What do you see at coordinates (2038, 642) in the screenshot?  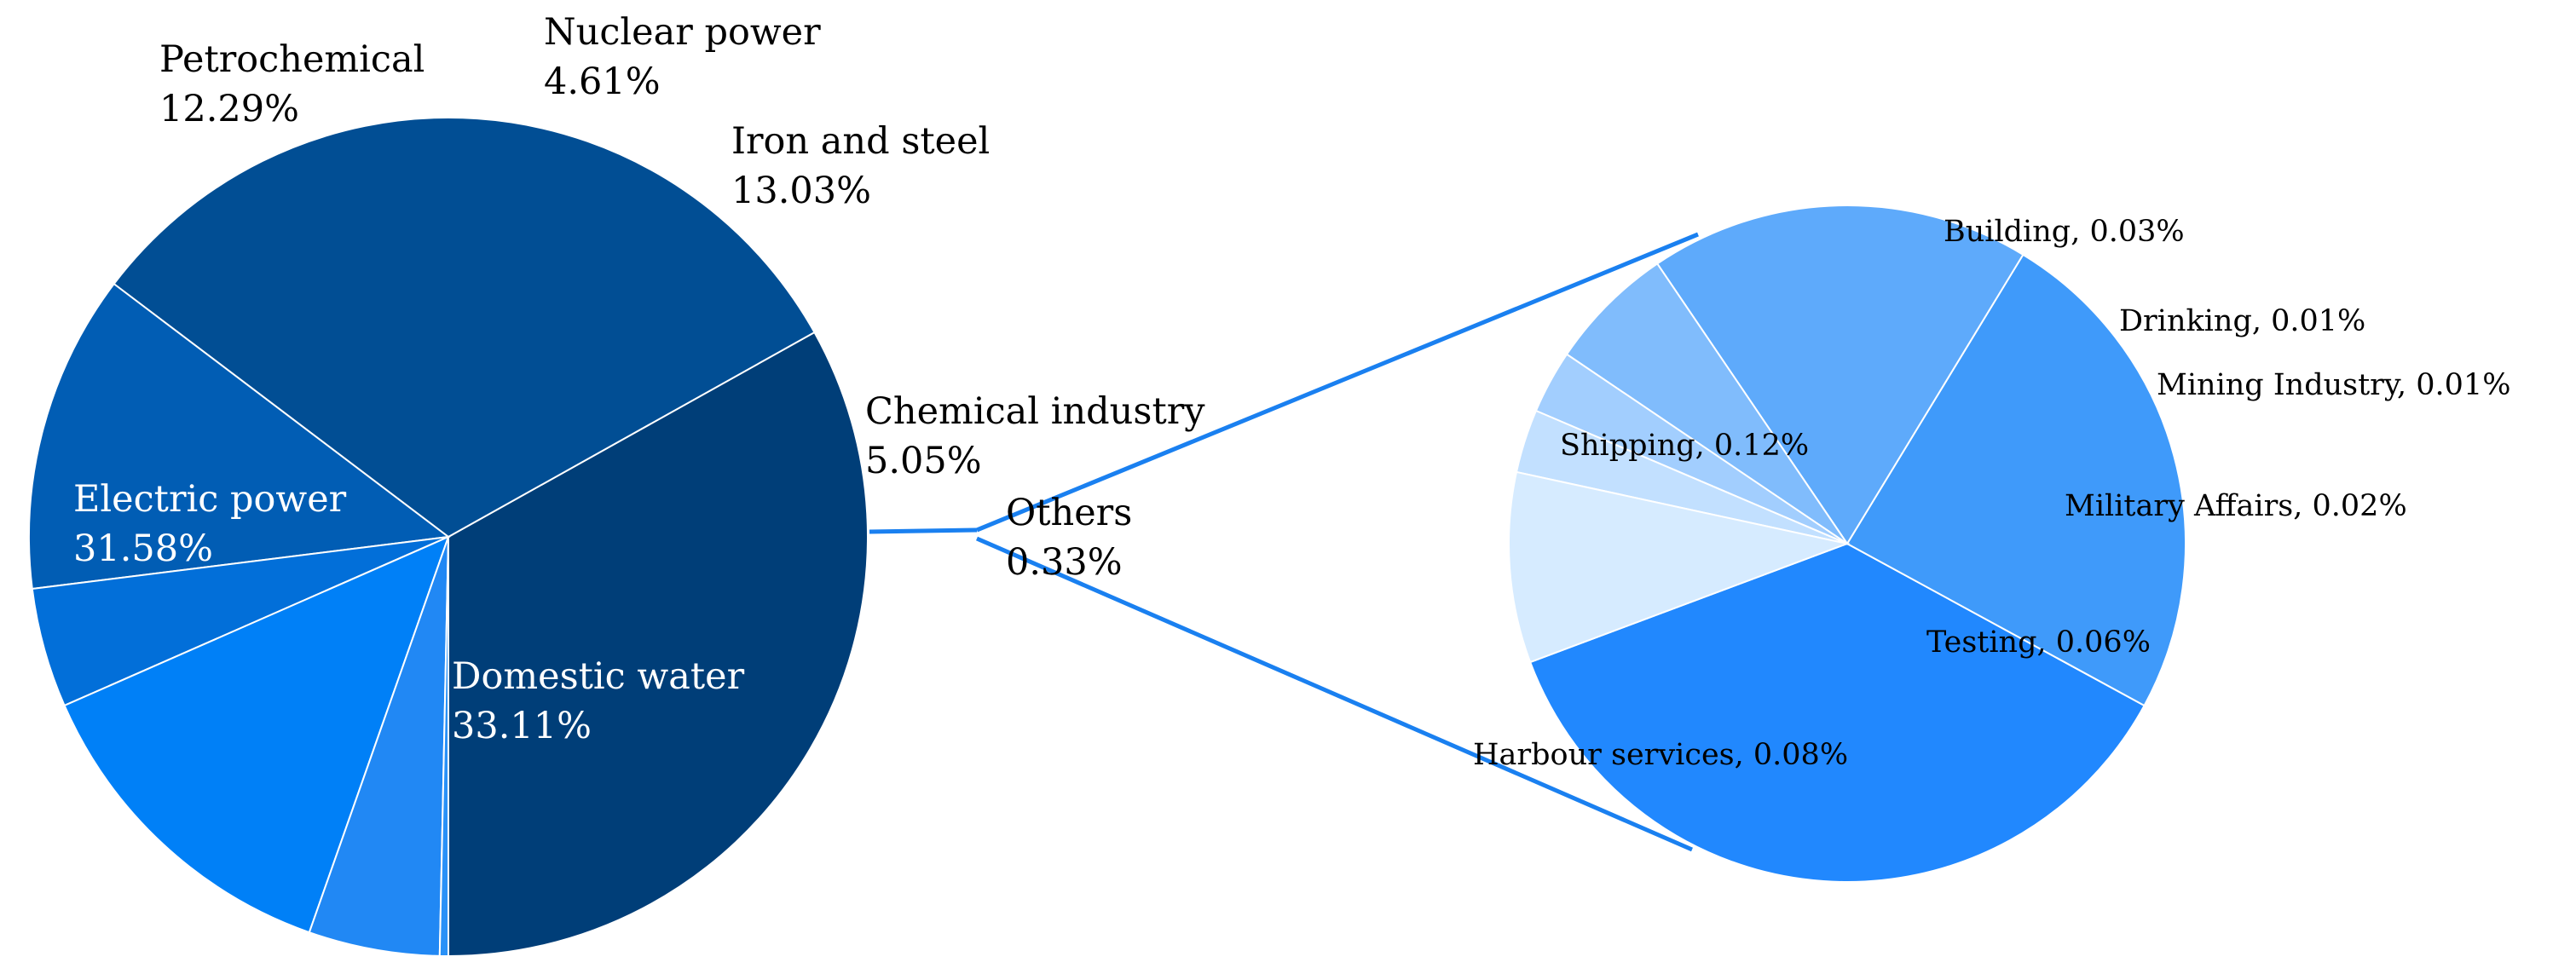 I see `label-testing: Testing, 0.06%` at bounding box center [2038, 642].